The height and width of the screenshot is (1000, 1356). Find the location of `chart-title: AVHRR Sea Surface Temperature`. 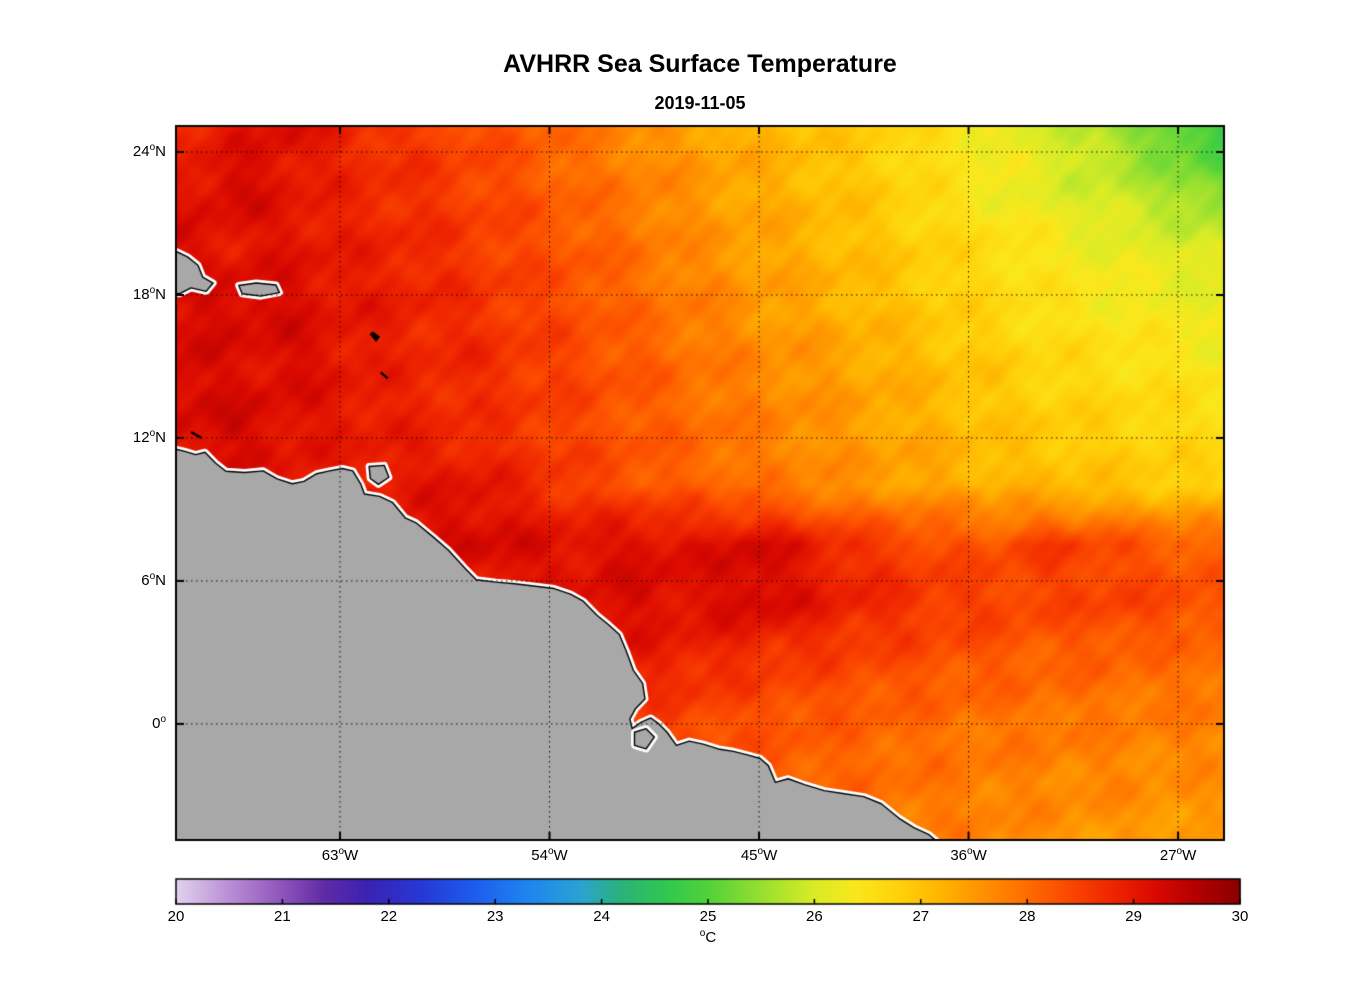

chart-title: AVHRR Sea Surface Temperature is located at coordinates (700, 64).